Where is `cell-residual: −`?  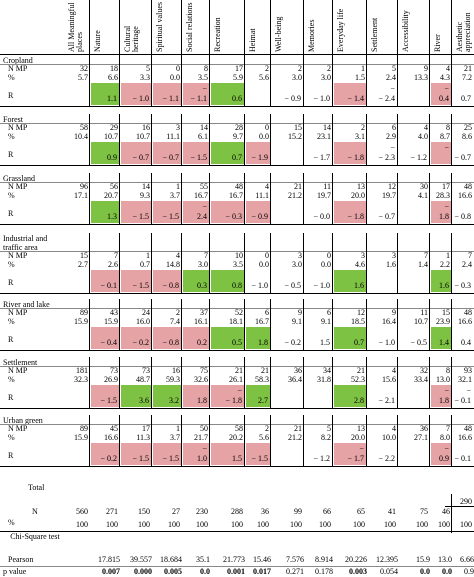
cell-residual: − is located at coordinates (441, 153).